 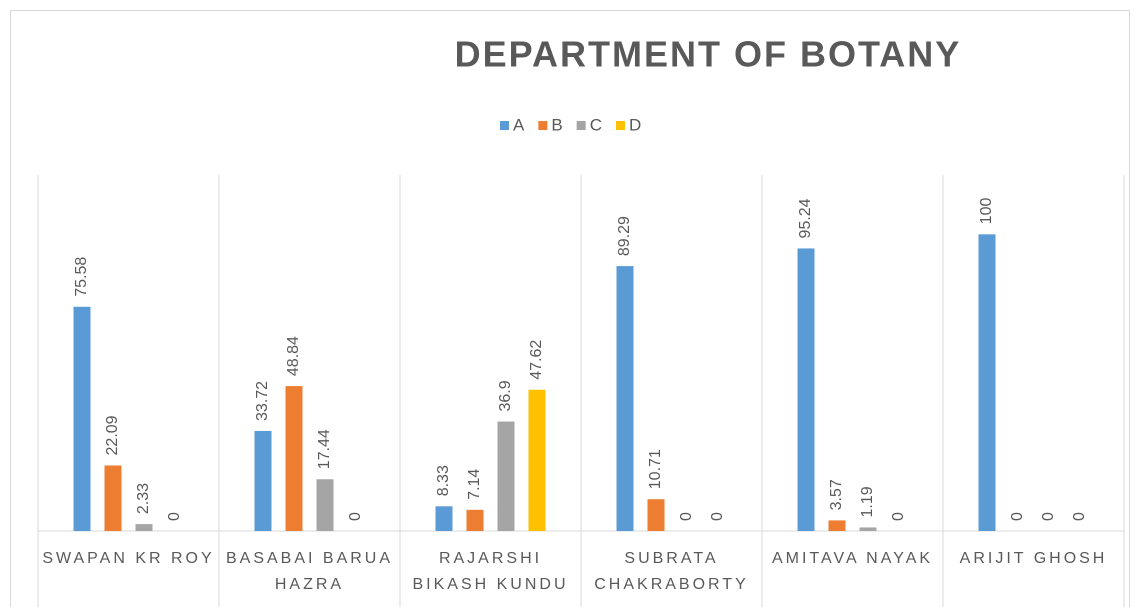 I want to click on legend-label: D, so click(x=635, y=124).